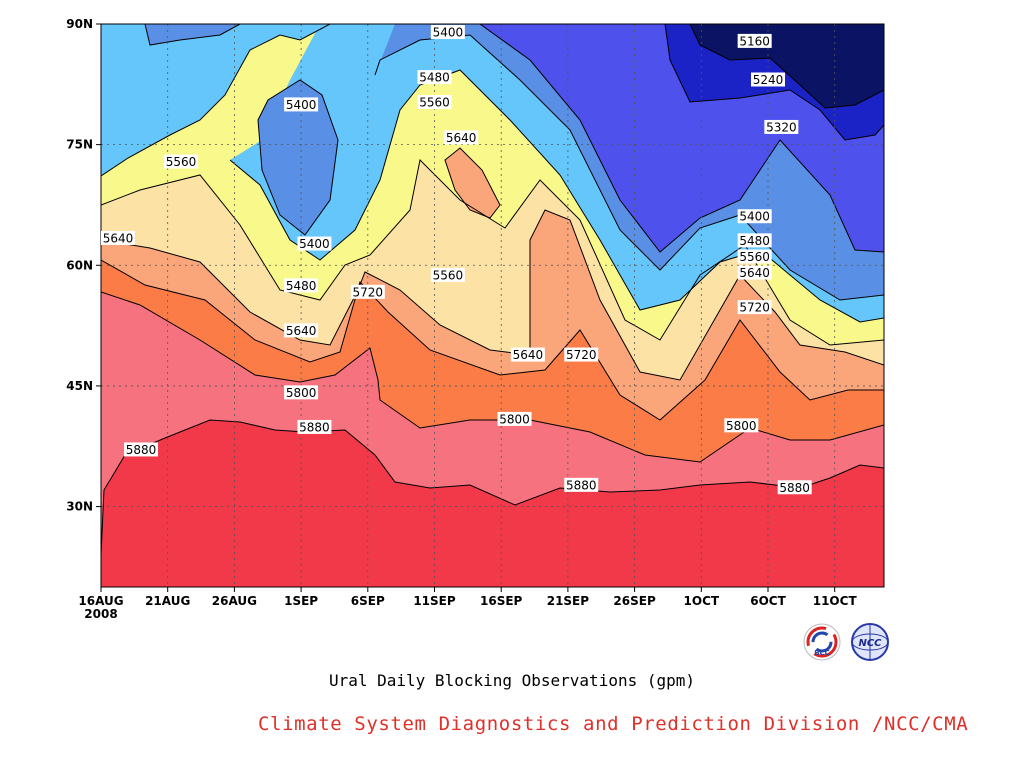  I want to click on x-tick-label: 11SEP, so click(434, 601).